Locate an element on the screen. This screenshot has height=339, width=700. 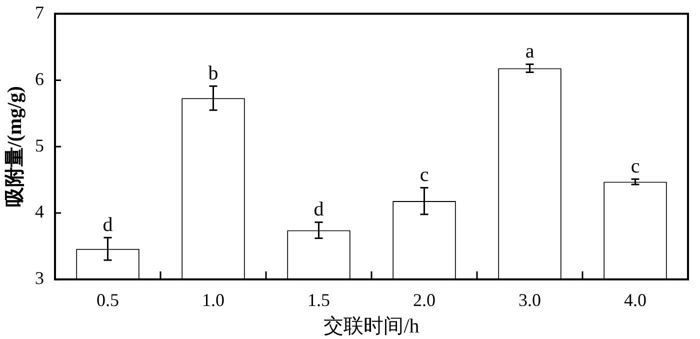
x-axis-title: 交联时间/h is located at coordinates (372, 326).